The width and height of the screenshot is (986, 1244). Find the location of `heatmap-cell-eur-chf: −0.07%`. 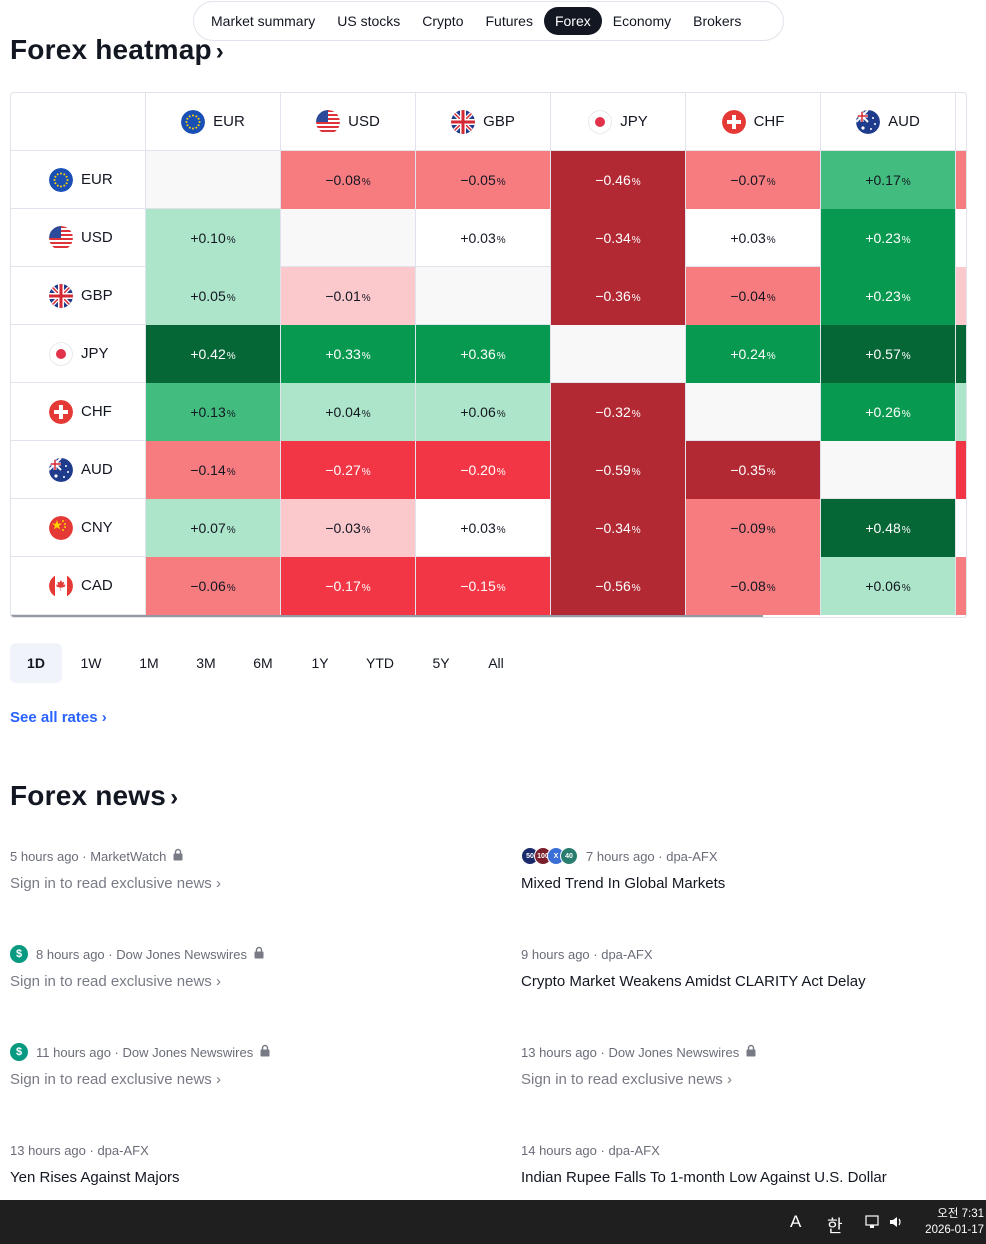

heatmap-cell-eur-chf: −0.07% is located at coordinates (753, 180).